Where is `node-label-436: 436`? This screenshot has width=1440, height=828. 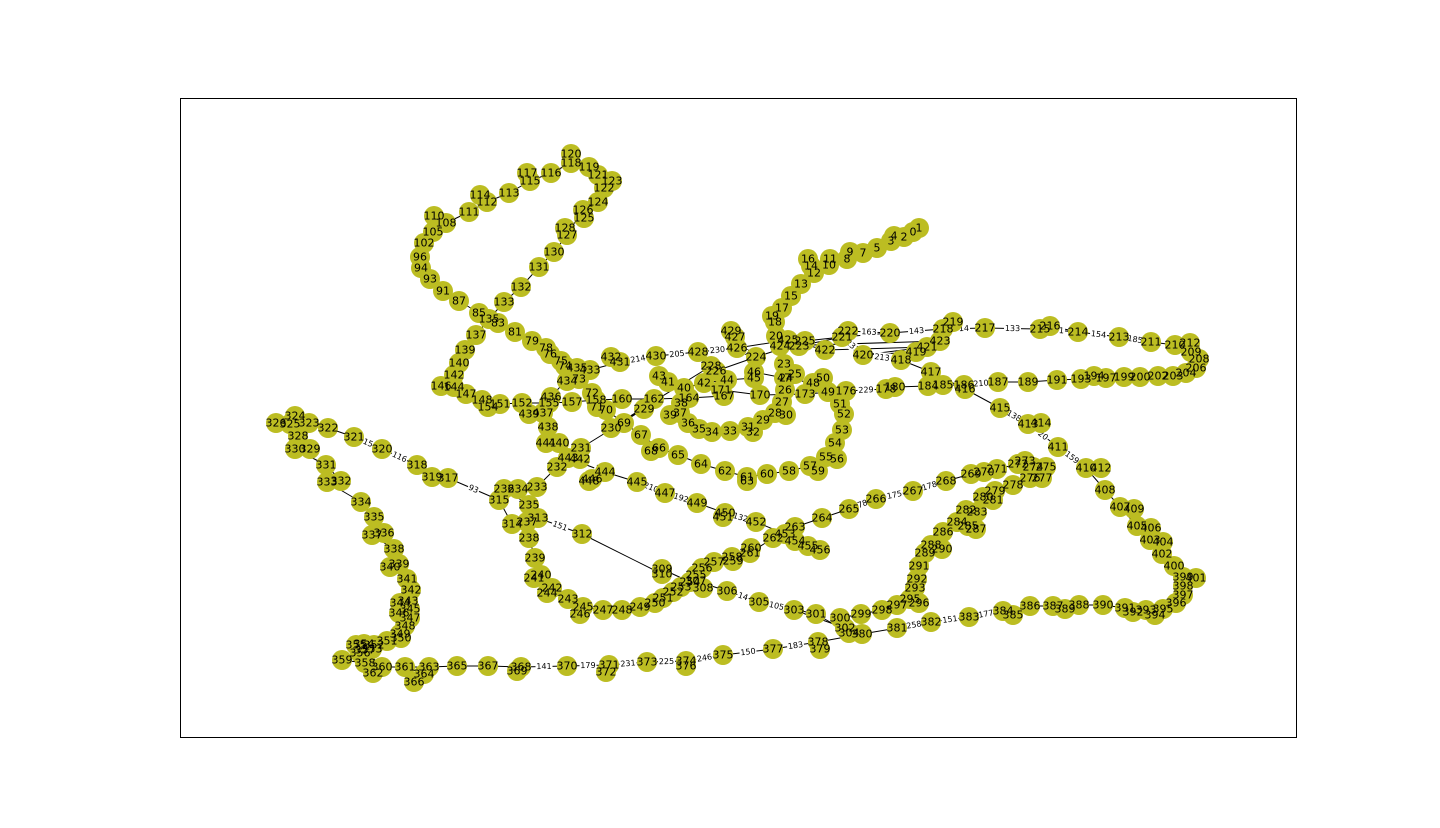 node-label-436: 436 is located at coordinates (551, 397).